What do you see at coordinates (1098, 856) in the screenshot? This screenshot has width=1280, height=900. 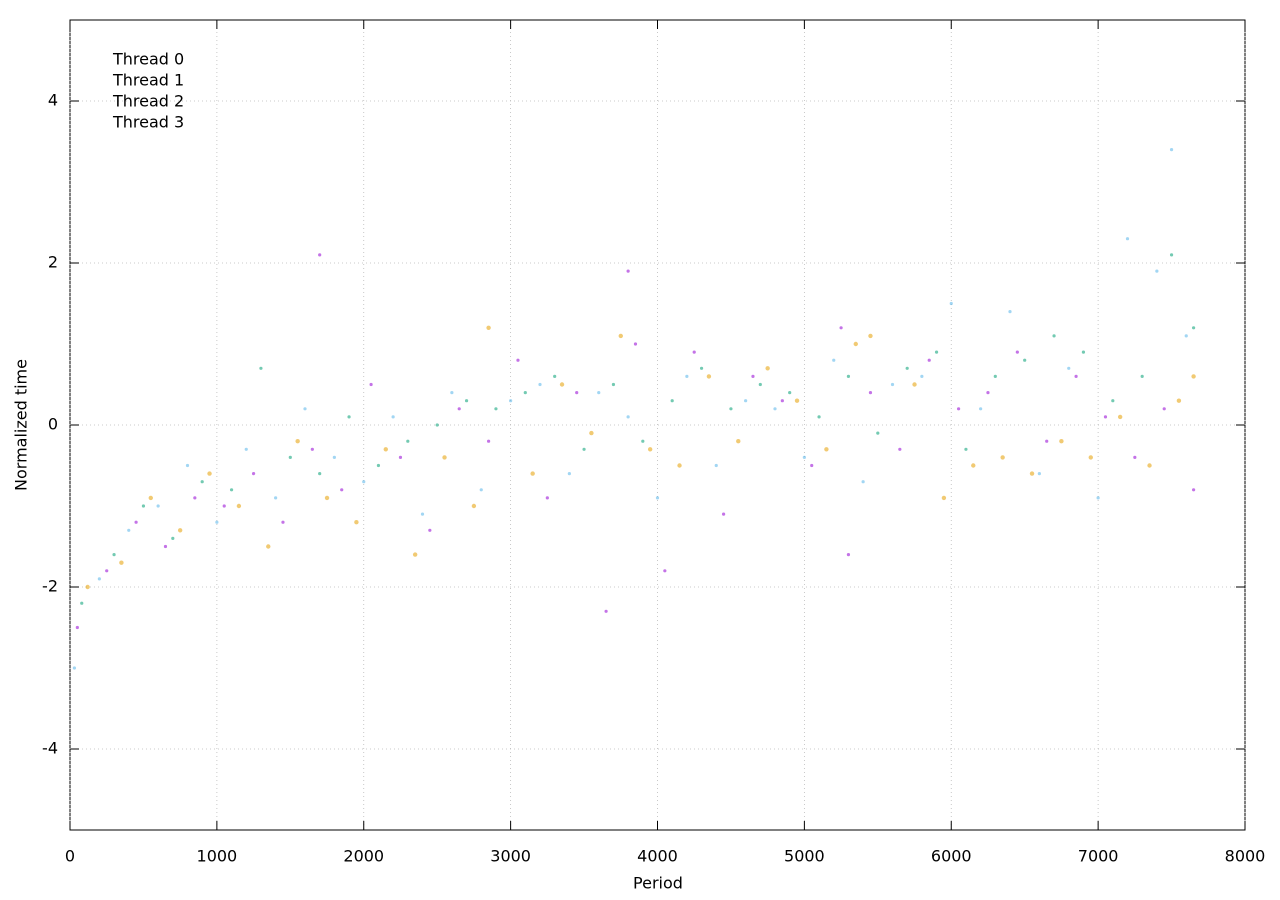 I see `x-tick-label: 7000` at bounding box center [1098, 856].